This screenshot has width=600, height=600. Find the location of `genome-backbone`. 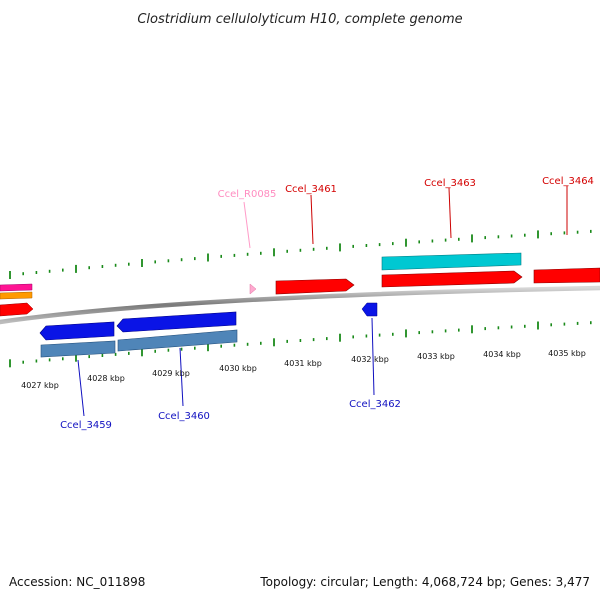

genome-backbone is located at coordinates (300, 305).